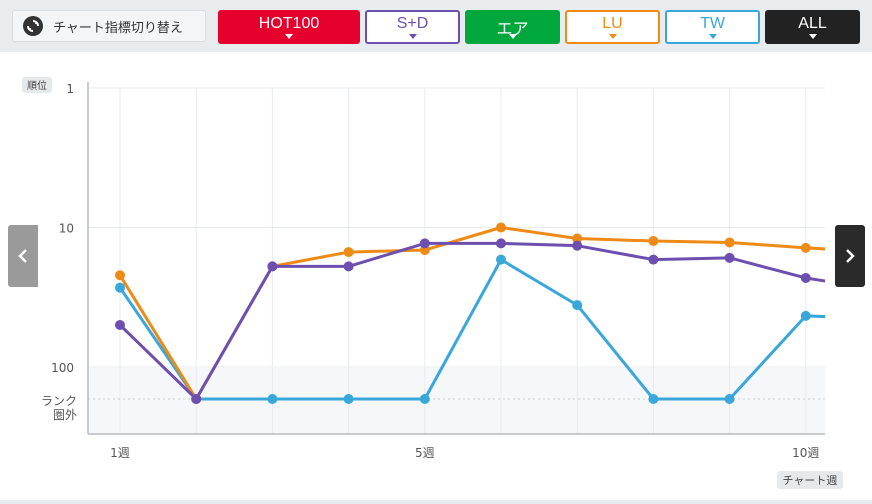  I want to click on tab-label: TW, so click(712, 23).